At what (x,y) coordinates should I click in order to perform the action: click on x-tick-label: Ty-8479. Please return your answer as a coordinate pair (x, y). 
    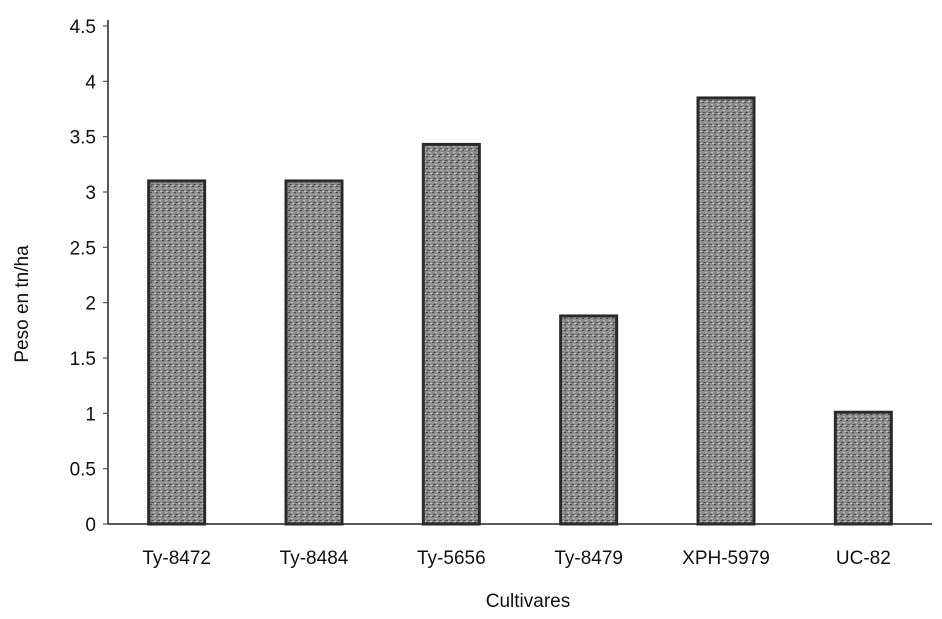
    Looking at the image, I should click on (588, 558).